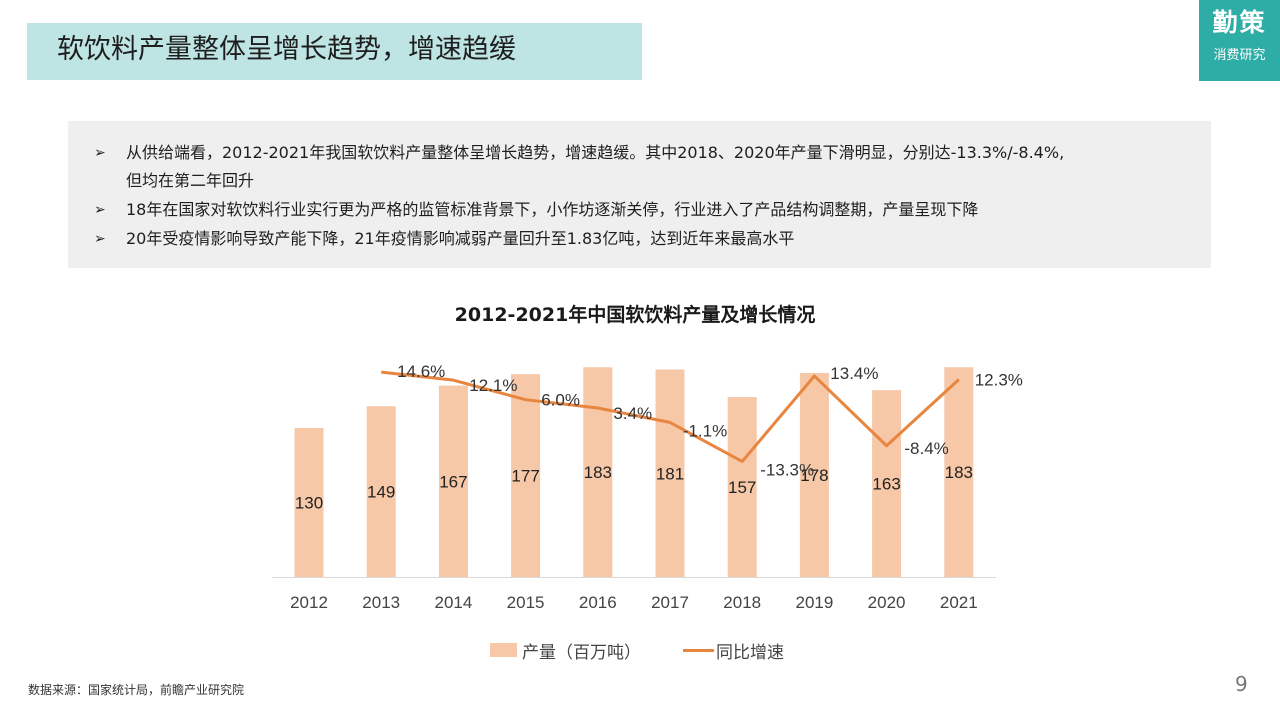 This screenshot has height=720, width=1280. I want to click on x-tick-label-2016: 2016, so click(598, 602).